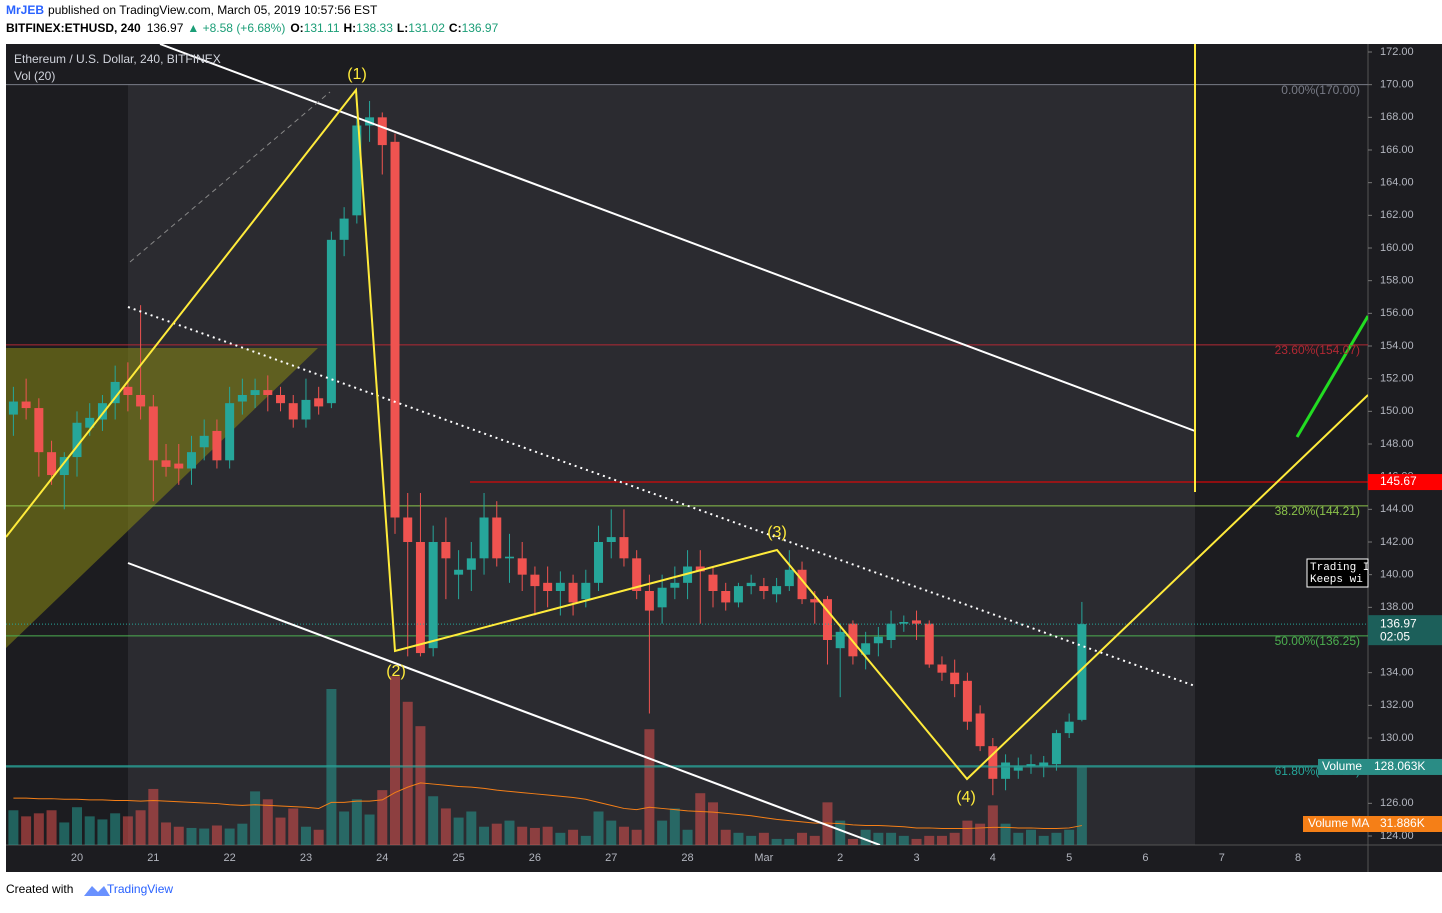 The image size is (1442, 913). What do you see at coordinates (1397, 150) in the screenshot?
I see `y-tick-label: 166.00` at bounding box center [1397, 150].